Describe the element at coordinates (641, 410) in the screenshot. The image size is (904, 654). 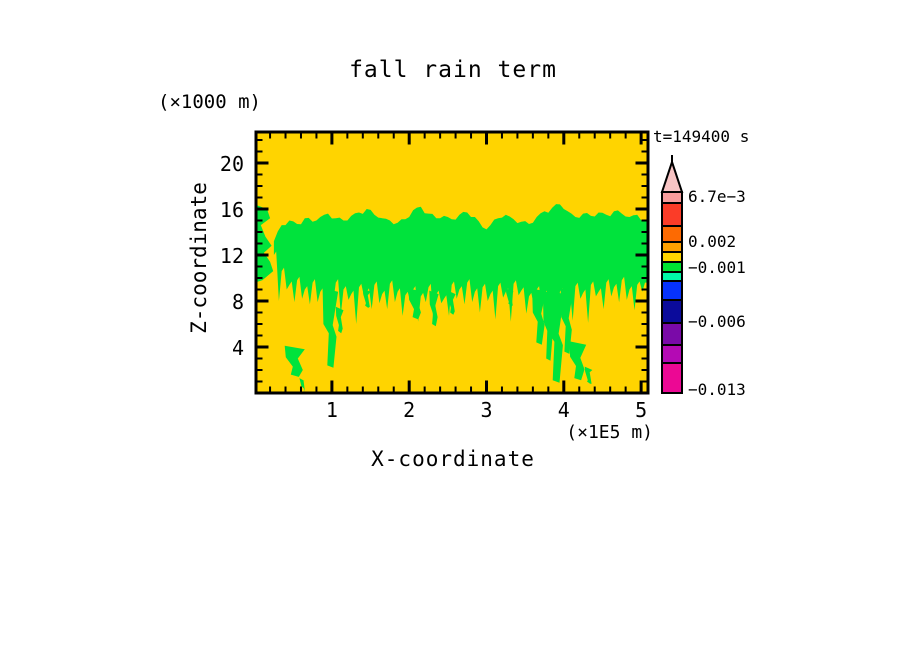
I see `x-tick-label: 5` at that location.